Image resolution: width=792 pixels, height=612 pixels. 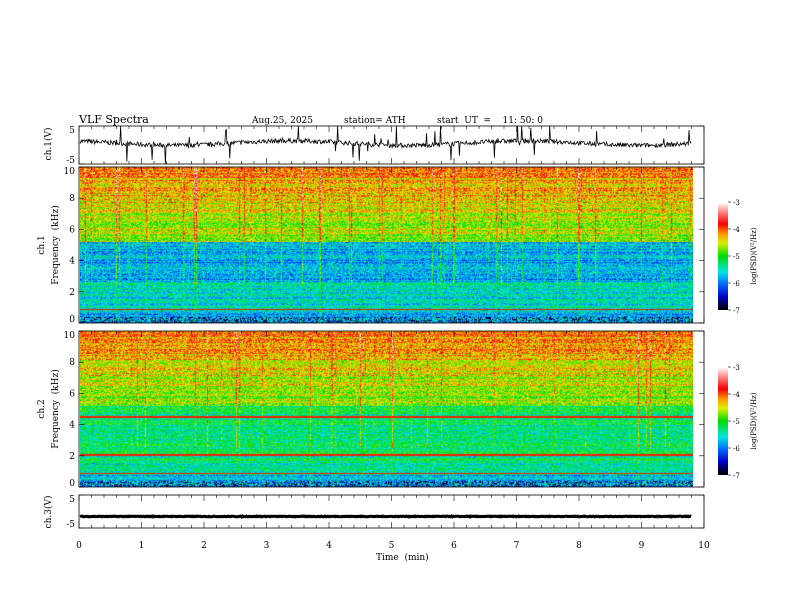 What do you see at coordinates (70, 525) in the screenshot?
I see `ch3-waveform-ytick-label: -5` at bounding box center [70, 525].